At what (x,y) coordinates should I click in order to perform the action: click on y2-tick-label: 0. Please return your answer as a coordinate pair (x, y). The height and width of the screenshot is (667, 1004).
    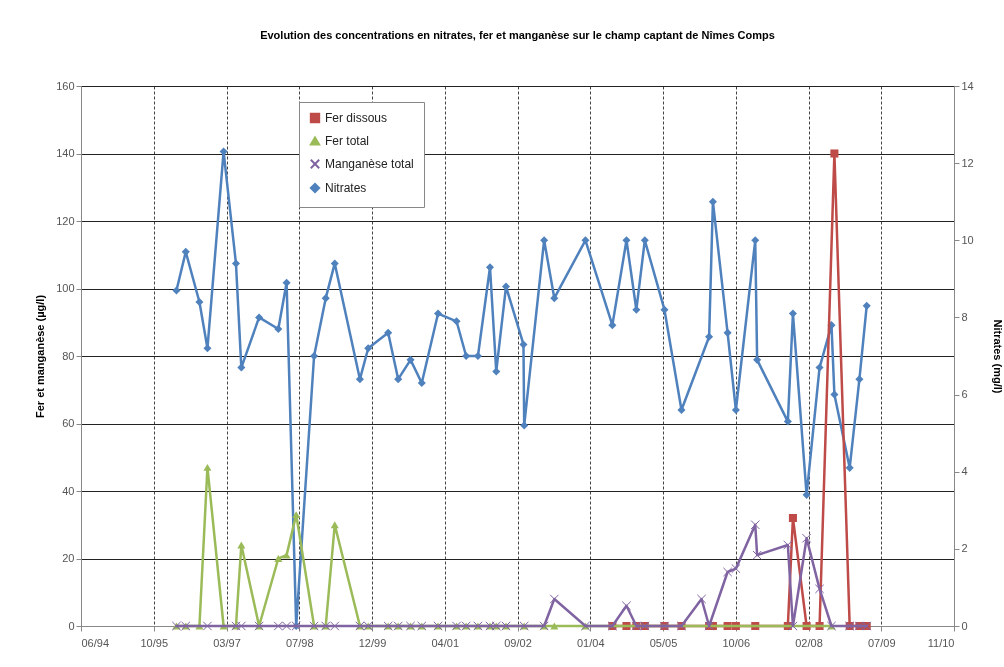
    Looking at the image, I should click on (964, 625).